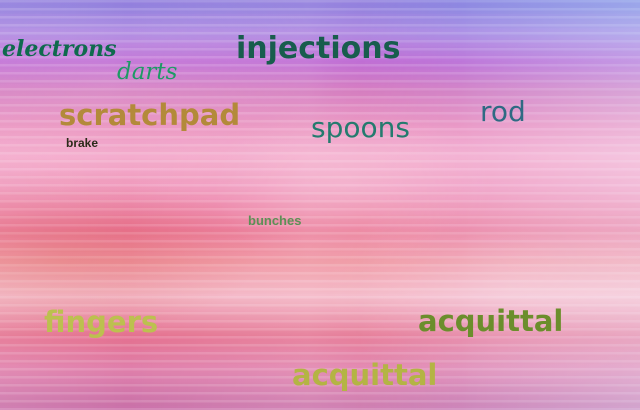 Image resolution: width=640 pixels, height=410 pixels. What do you see at coordinates (147, 72) in the screenshot?
I see `word-darts: darts` at bounding box center [147, 72].